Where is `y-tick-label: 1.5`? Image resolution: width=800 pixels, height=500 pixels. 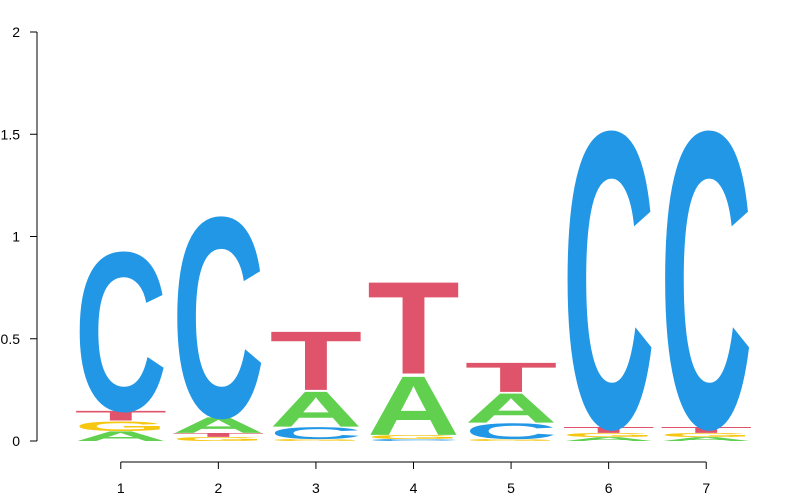 y-tick-label: 1.5 is located at coordinates (11, 134).